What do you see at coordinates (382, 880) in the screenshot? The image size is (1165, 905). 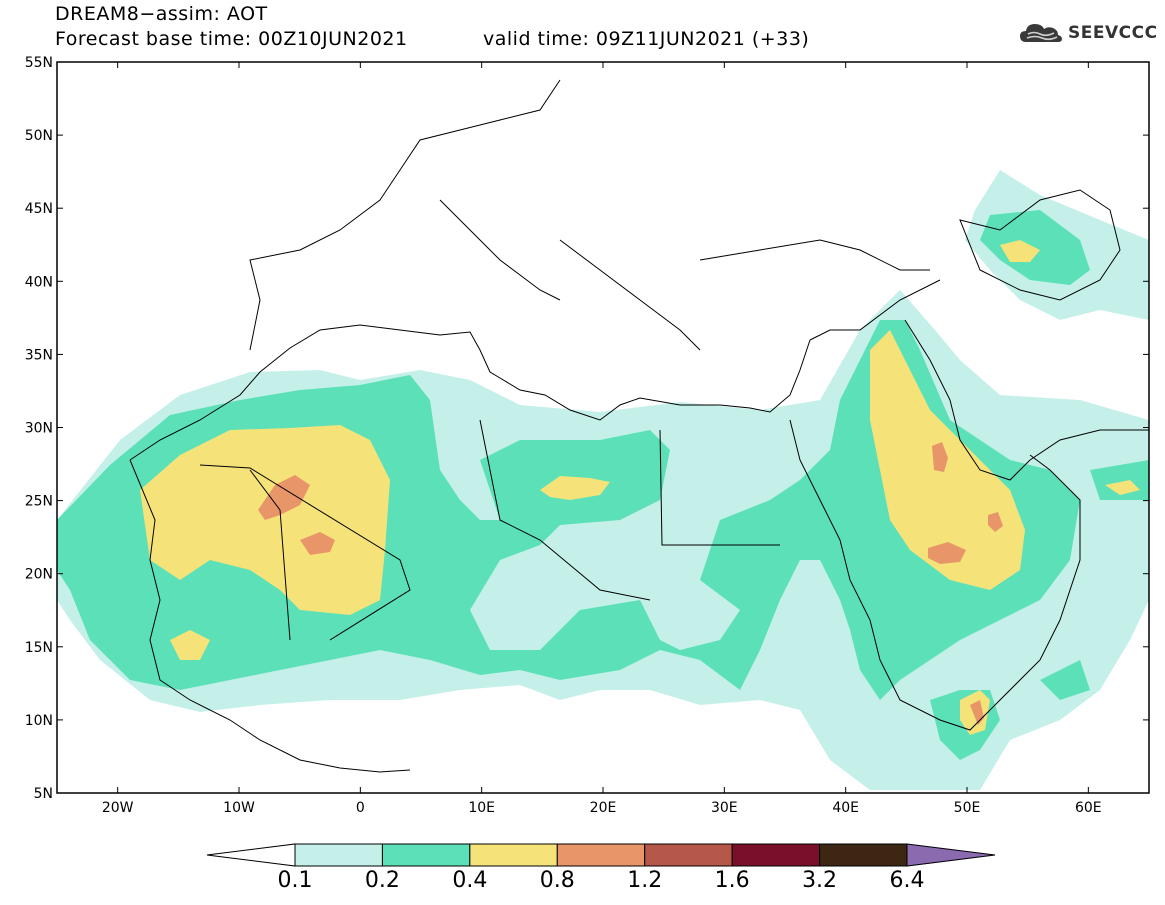 I see `colorbar-level-label: 0.2` at bounding box center [382, 880].